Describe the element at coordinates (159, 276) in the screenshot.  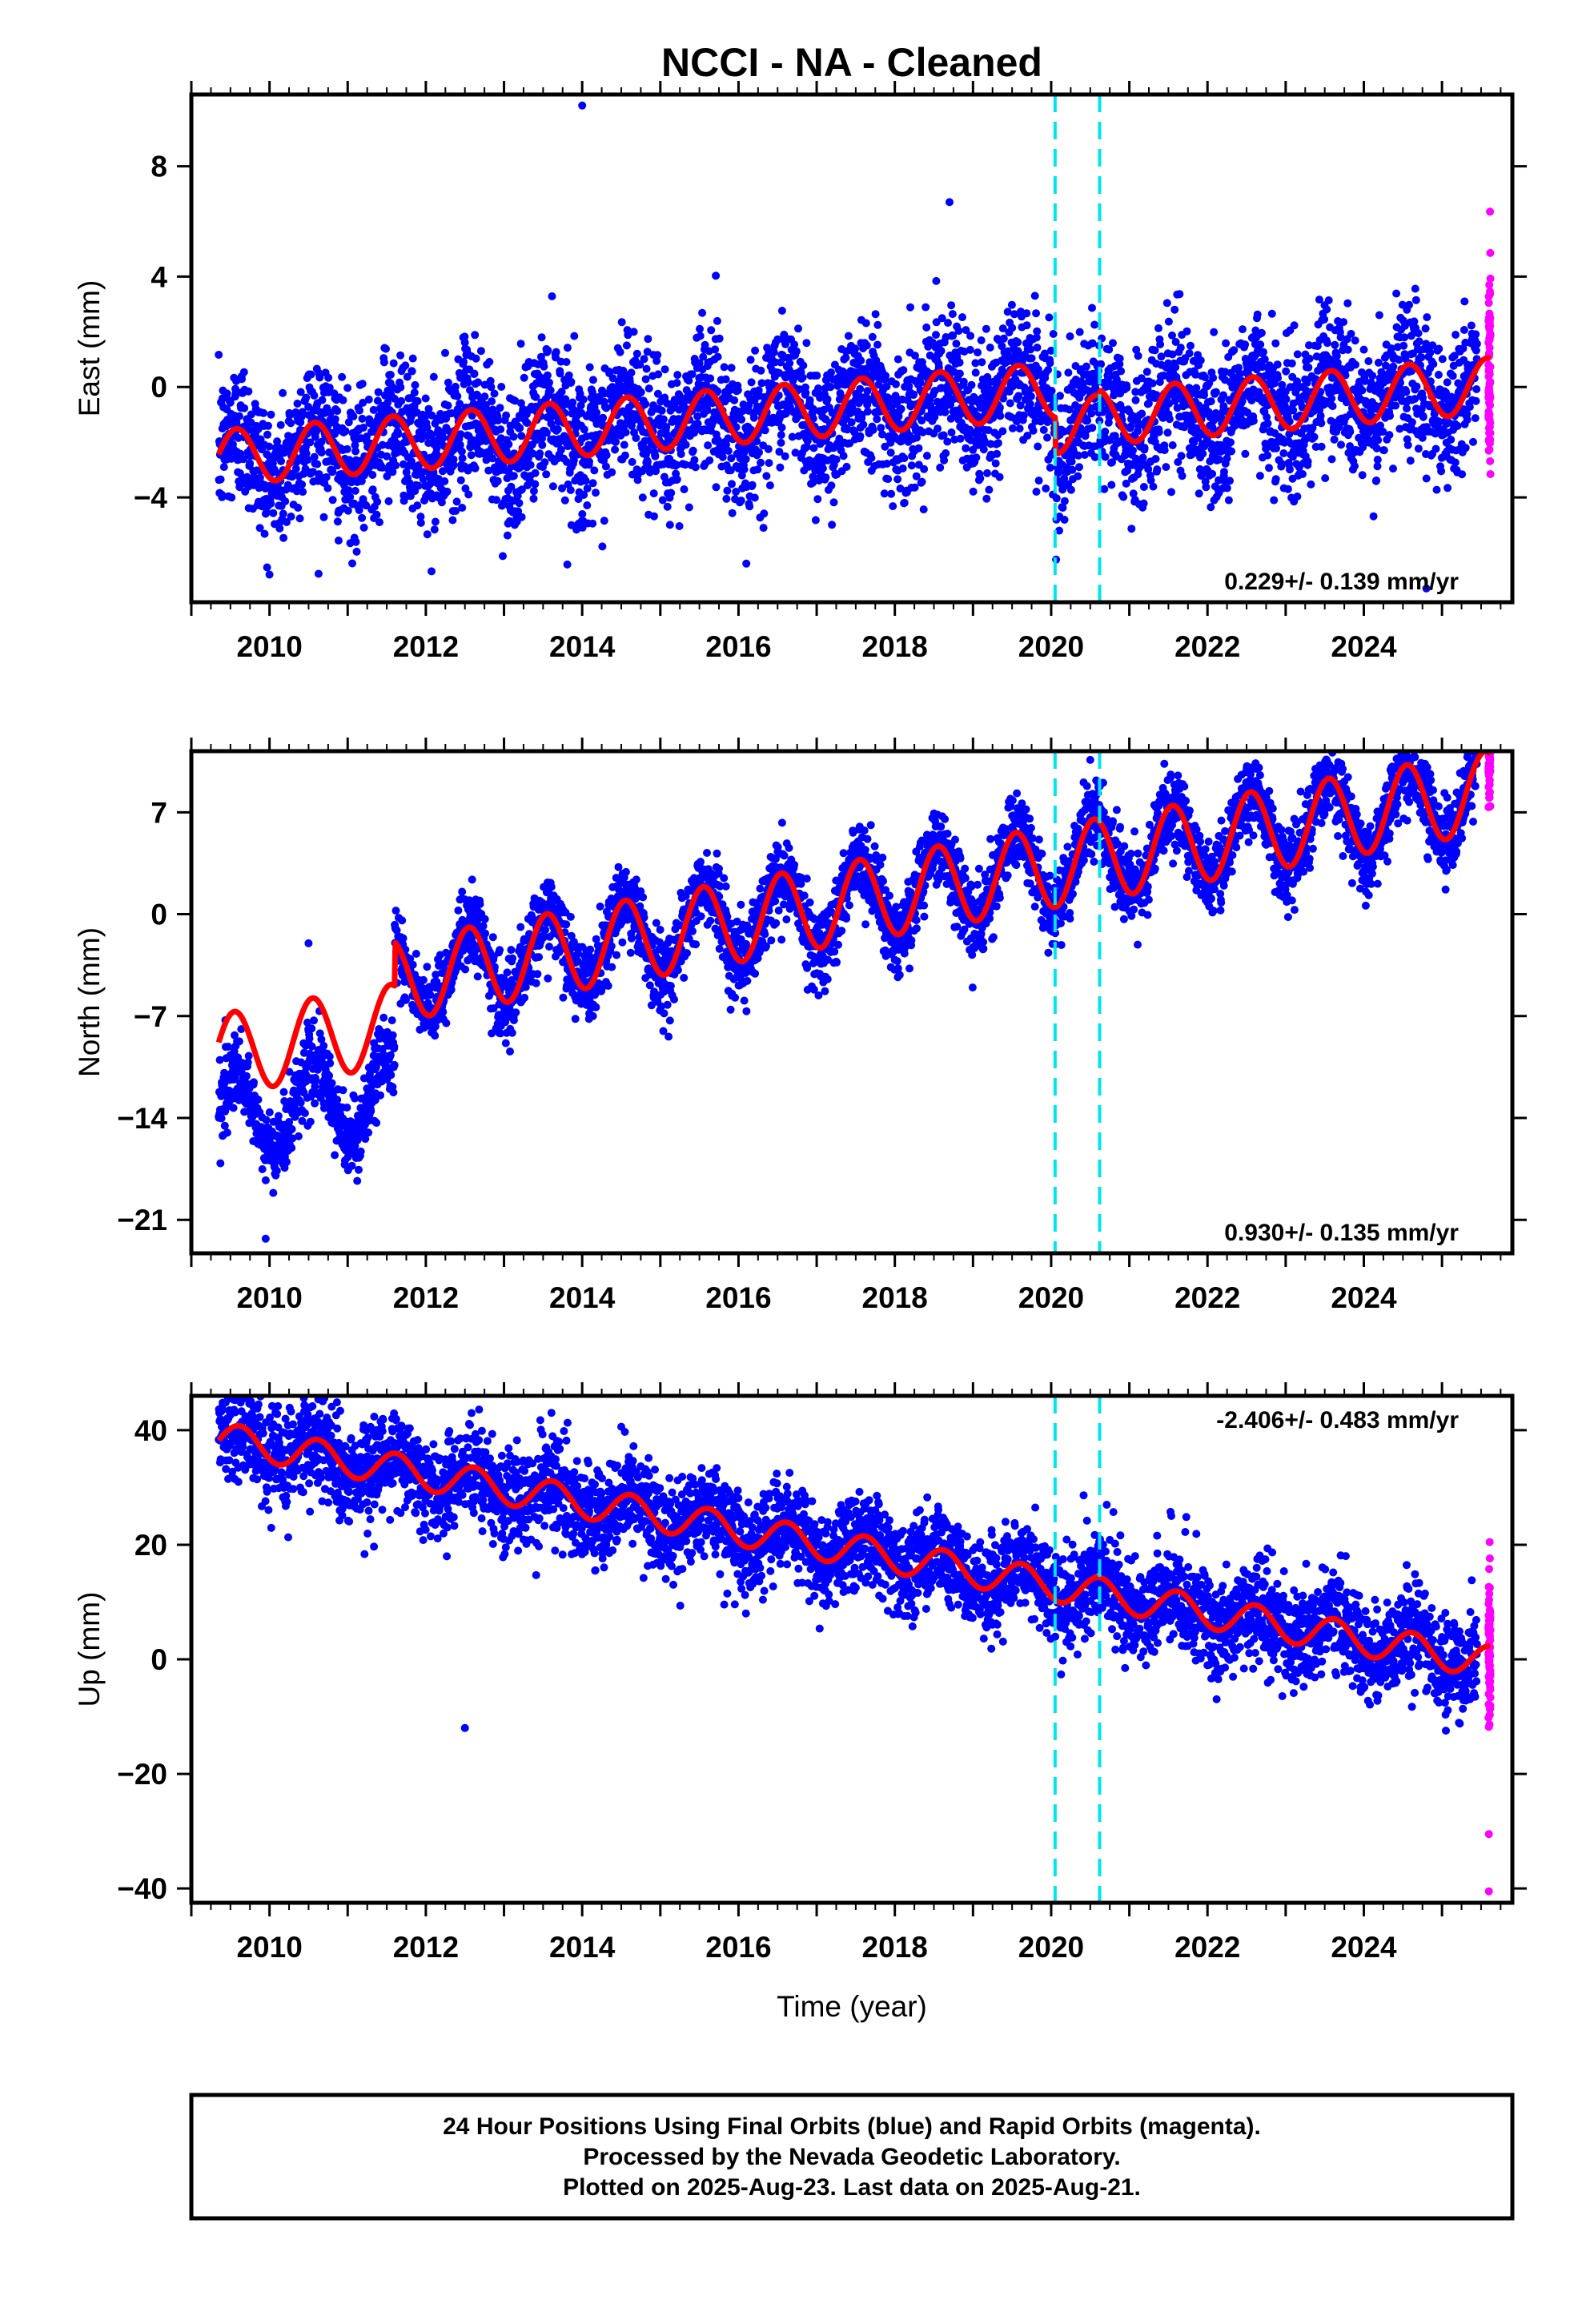
I see `y-tick-label: 4` at that location.